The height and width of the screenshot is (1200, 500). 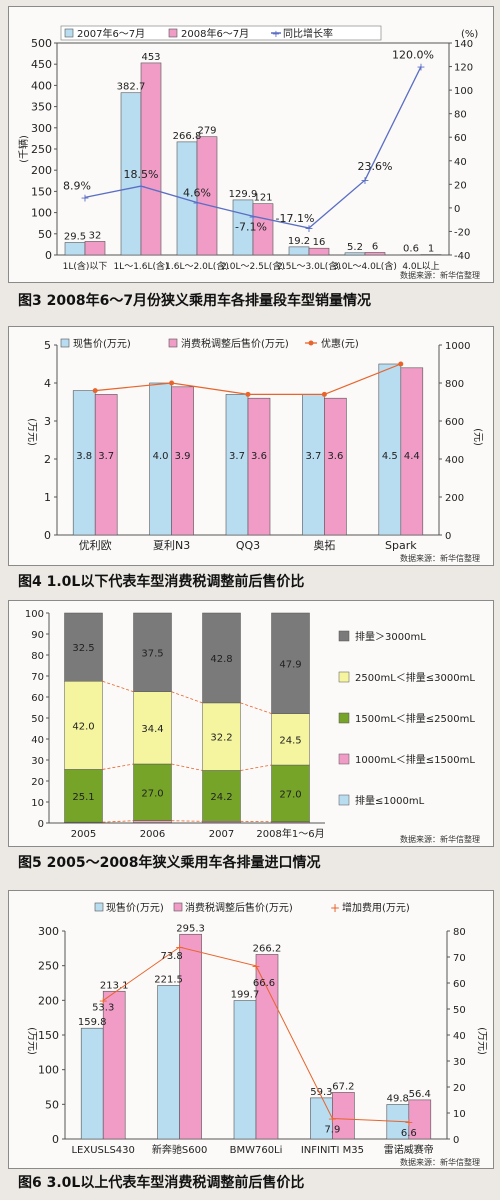 I want to click on bar-value-label: 453, so click(x=150, y=57).